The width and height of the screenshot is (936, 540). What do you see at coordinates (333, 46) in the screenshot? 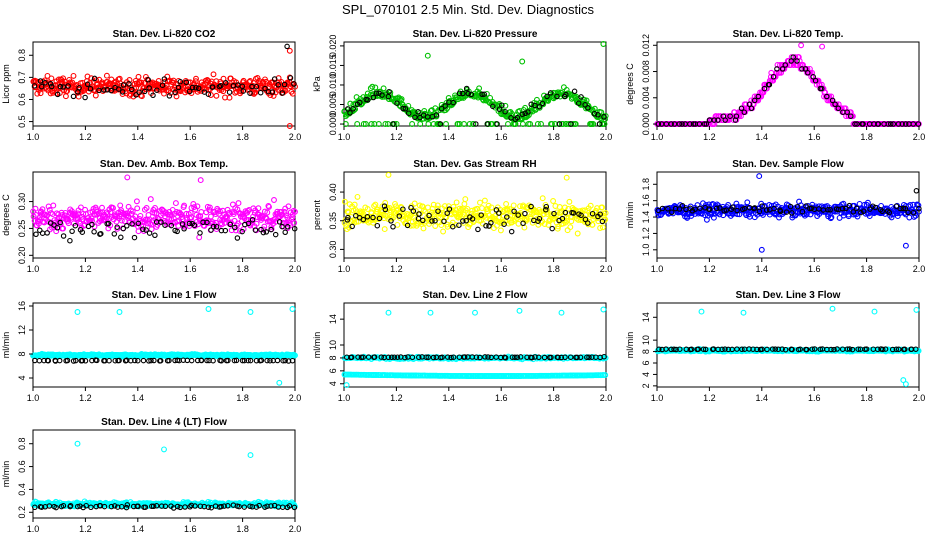
I see `y-tick-label: 0.020` at bounding box center [333, 46].